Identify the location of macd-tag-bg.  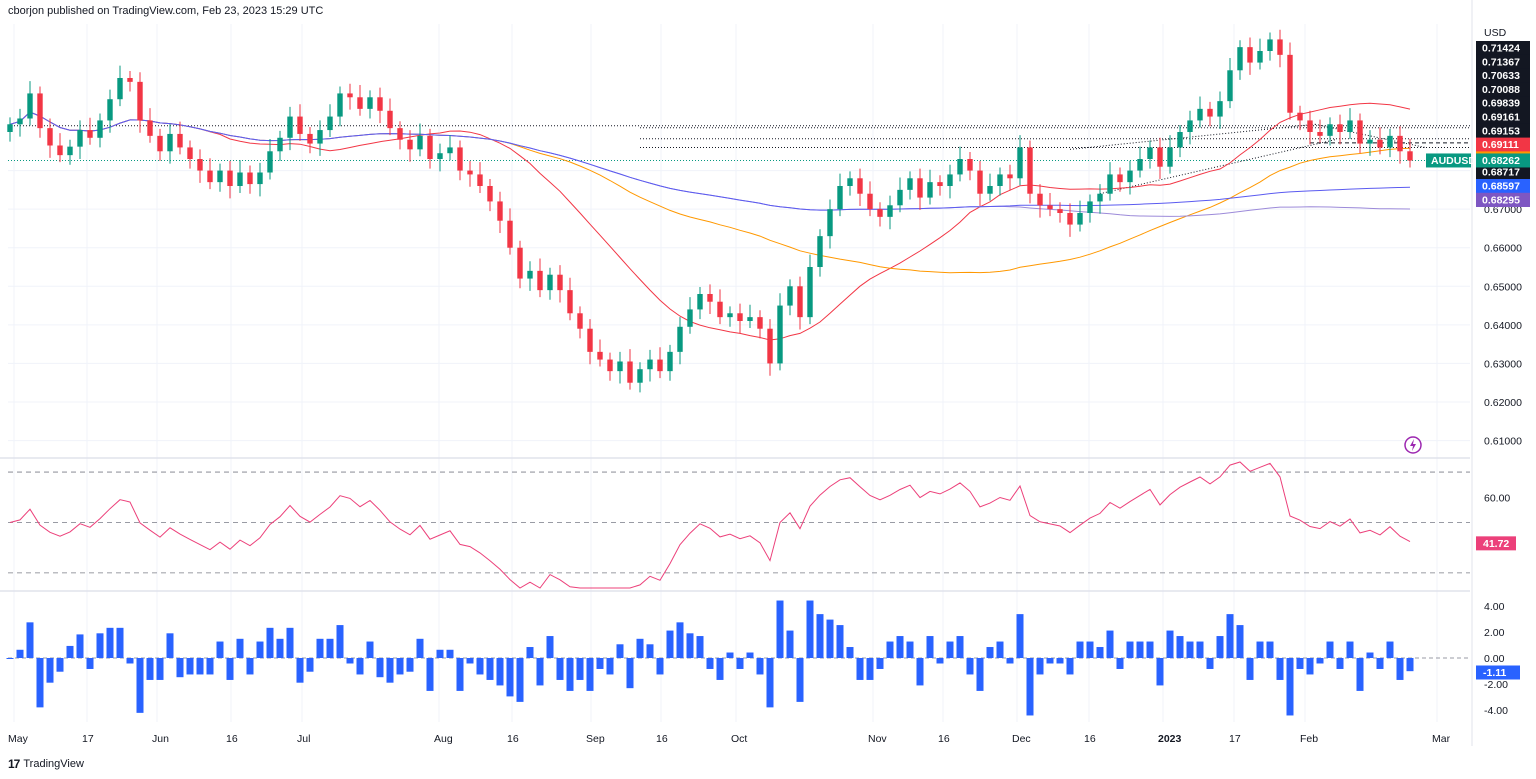
(1498, 672).